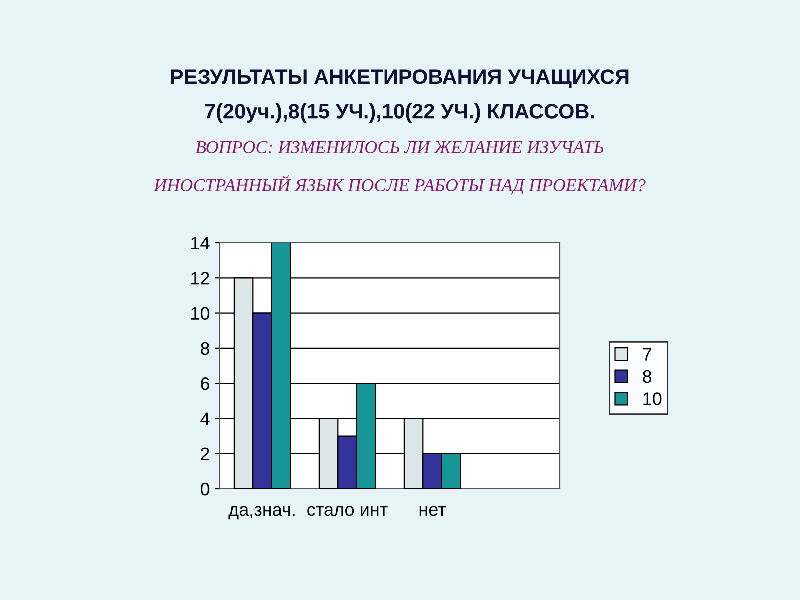  What do you see at coordinates (400, 96) in the screenshot?
I see `chart-title: РЕЗУЛЬТАТЫ АНКЕТИРОВАНИЯ УЧАЩИХСЯ 7(20уч.),8(15 УЧ.),10(22 УЧ.) КЛАССОВ.` at bounding box center [400, 96].